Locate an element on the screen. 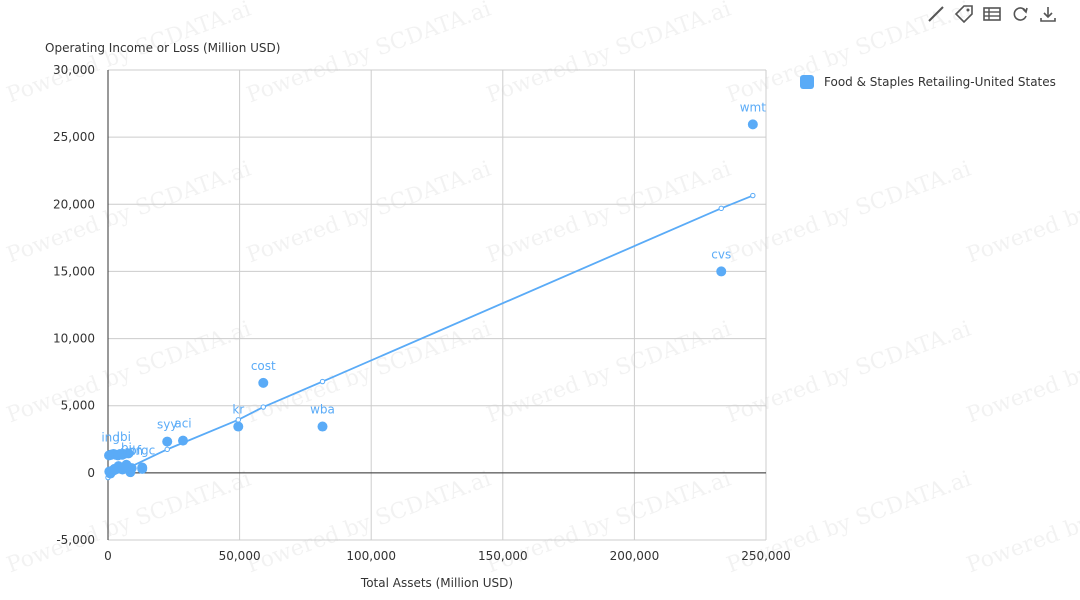 This screenshot has width=1080, height=600. toolbar is located at coordinates (992, 14).